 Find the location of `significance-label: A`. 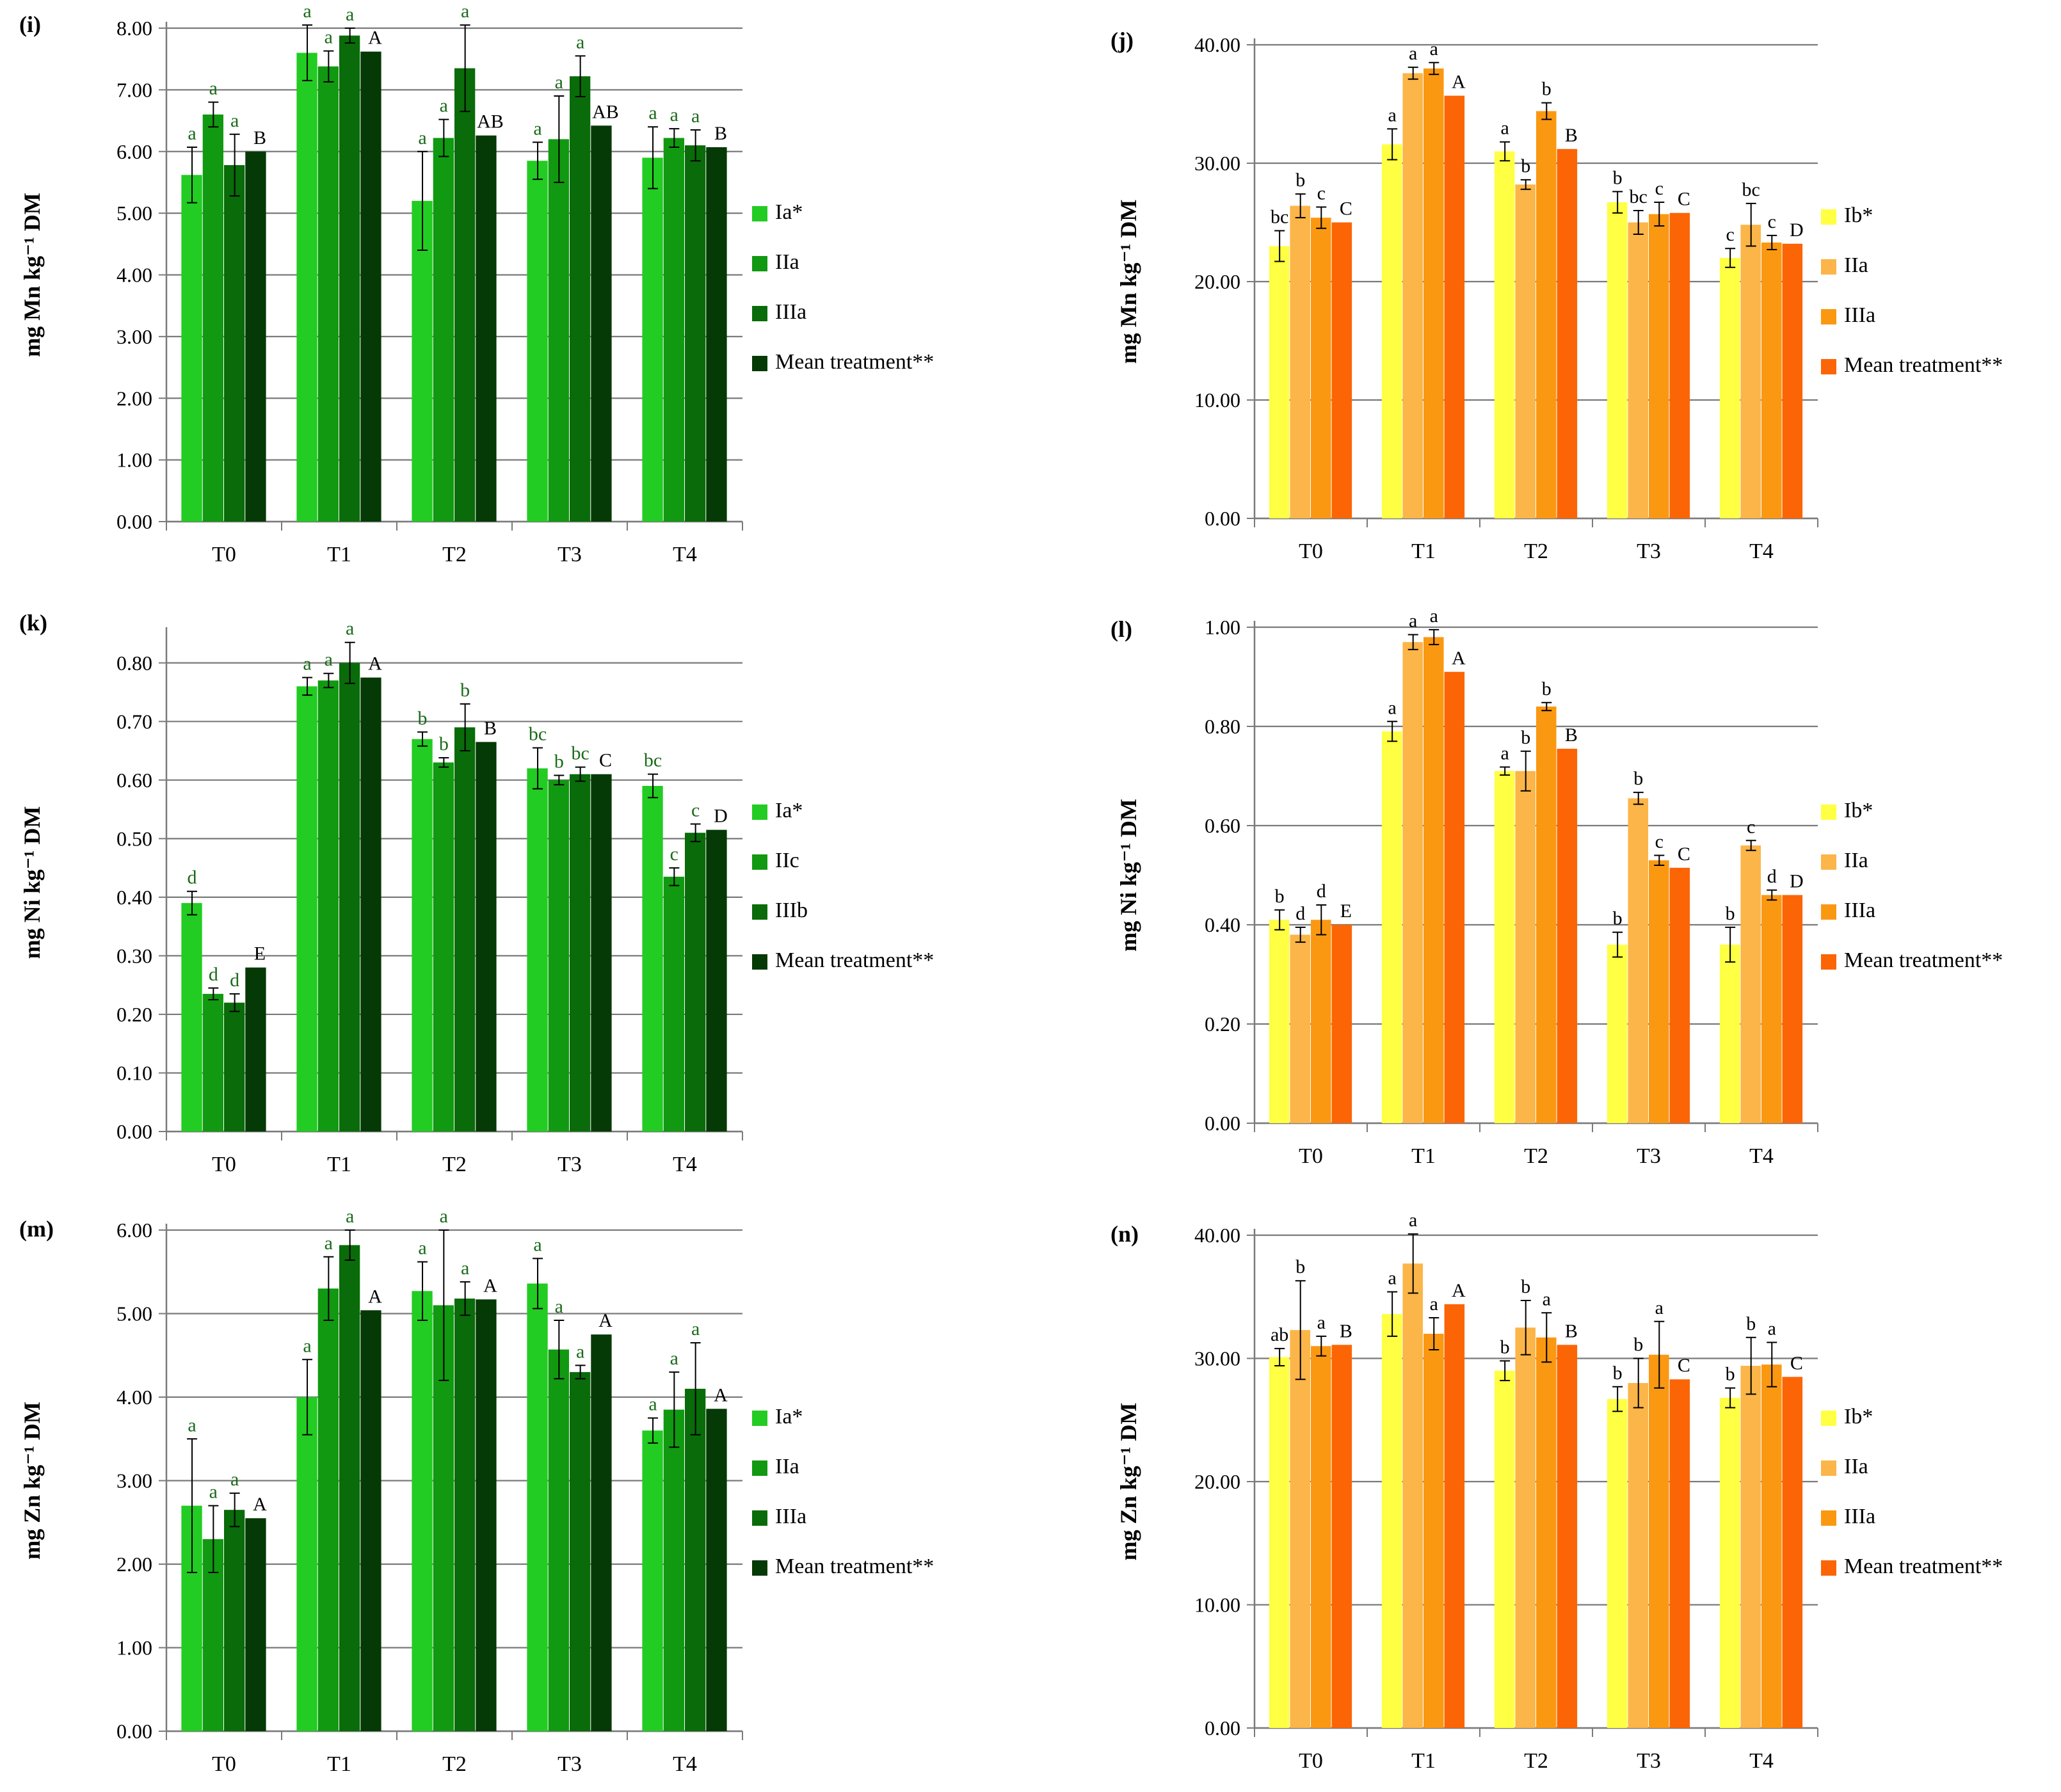

significance-label: A is located at coordinates (375, 664).